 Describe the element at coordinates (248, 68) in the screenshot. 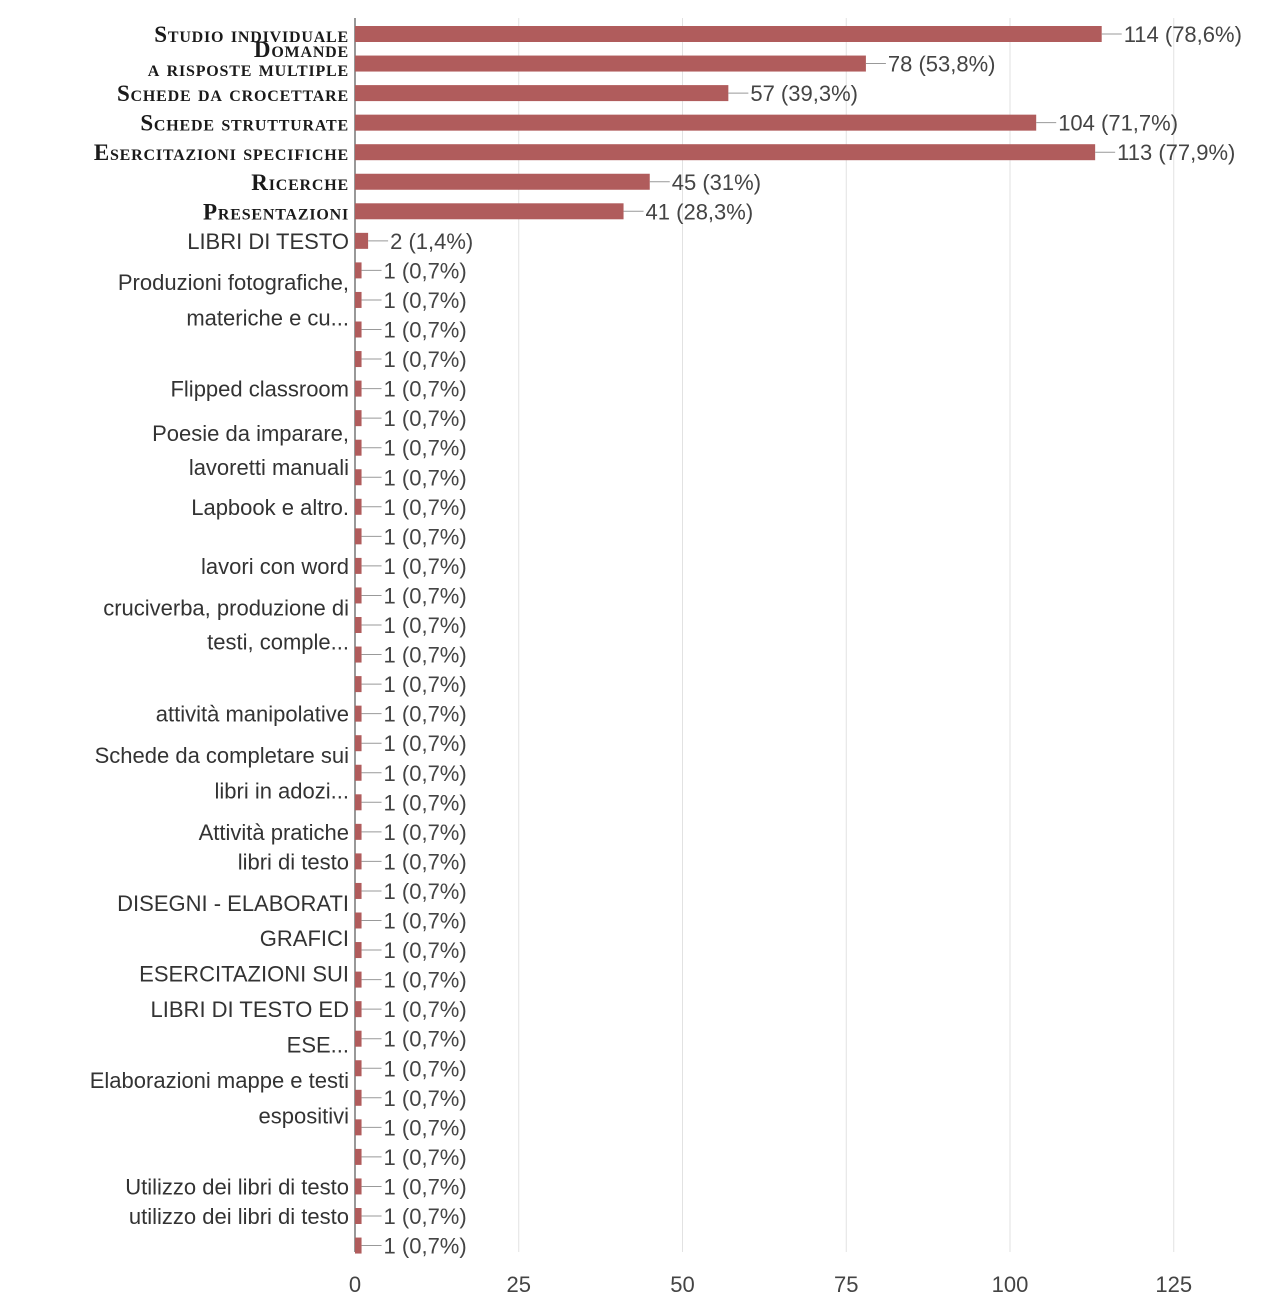

I see `category-label: a risposte multiple` at that location.